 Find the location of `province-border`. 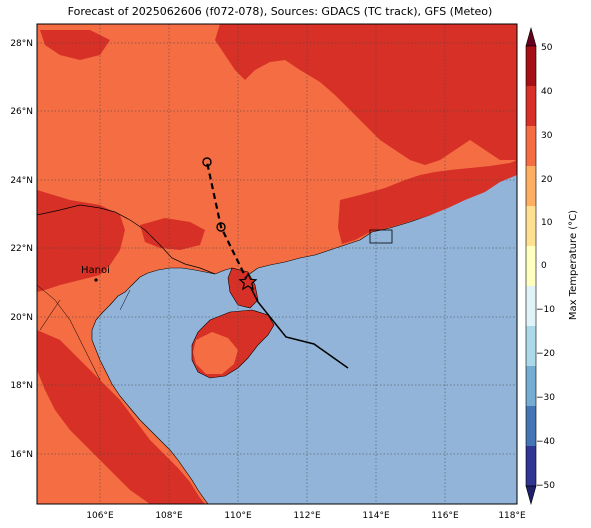

province-border is located at coordinates (84, 332).